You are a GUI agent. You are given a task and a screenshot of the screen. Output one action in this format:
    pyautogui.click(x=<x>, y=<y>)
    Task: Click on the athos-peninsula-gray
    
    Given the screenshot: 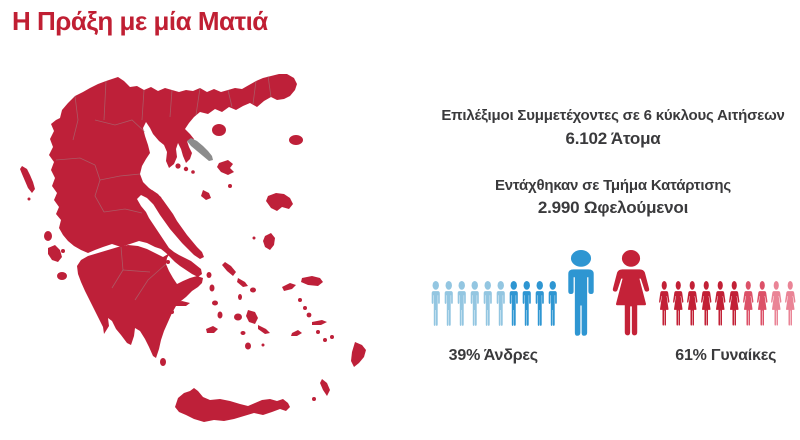 What is the action you would take?
    pyautogui.click(x=200, y=149)
    